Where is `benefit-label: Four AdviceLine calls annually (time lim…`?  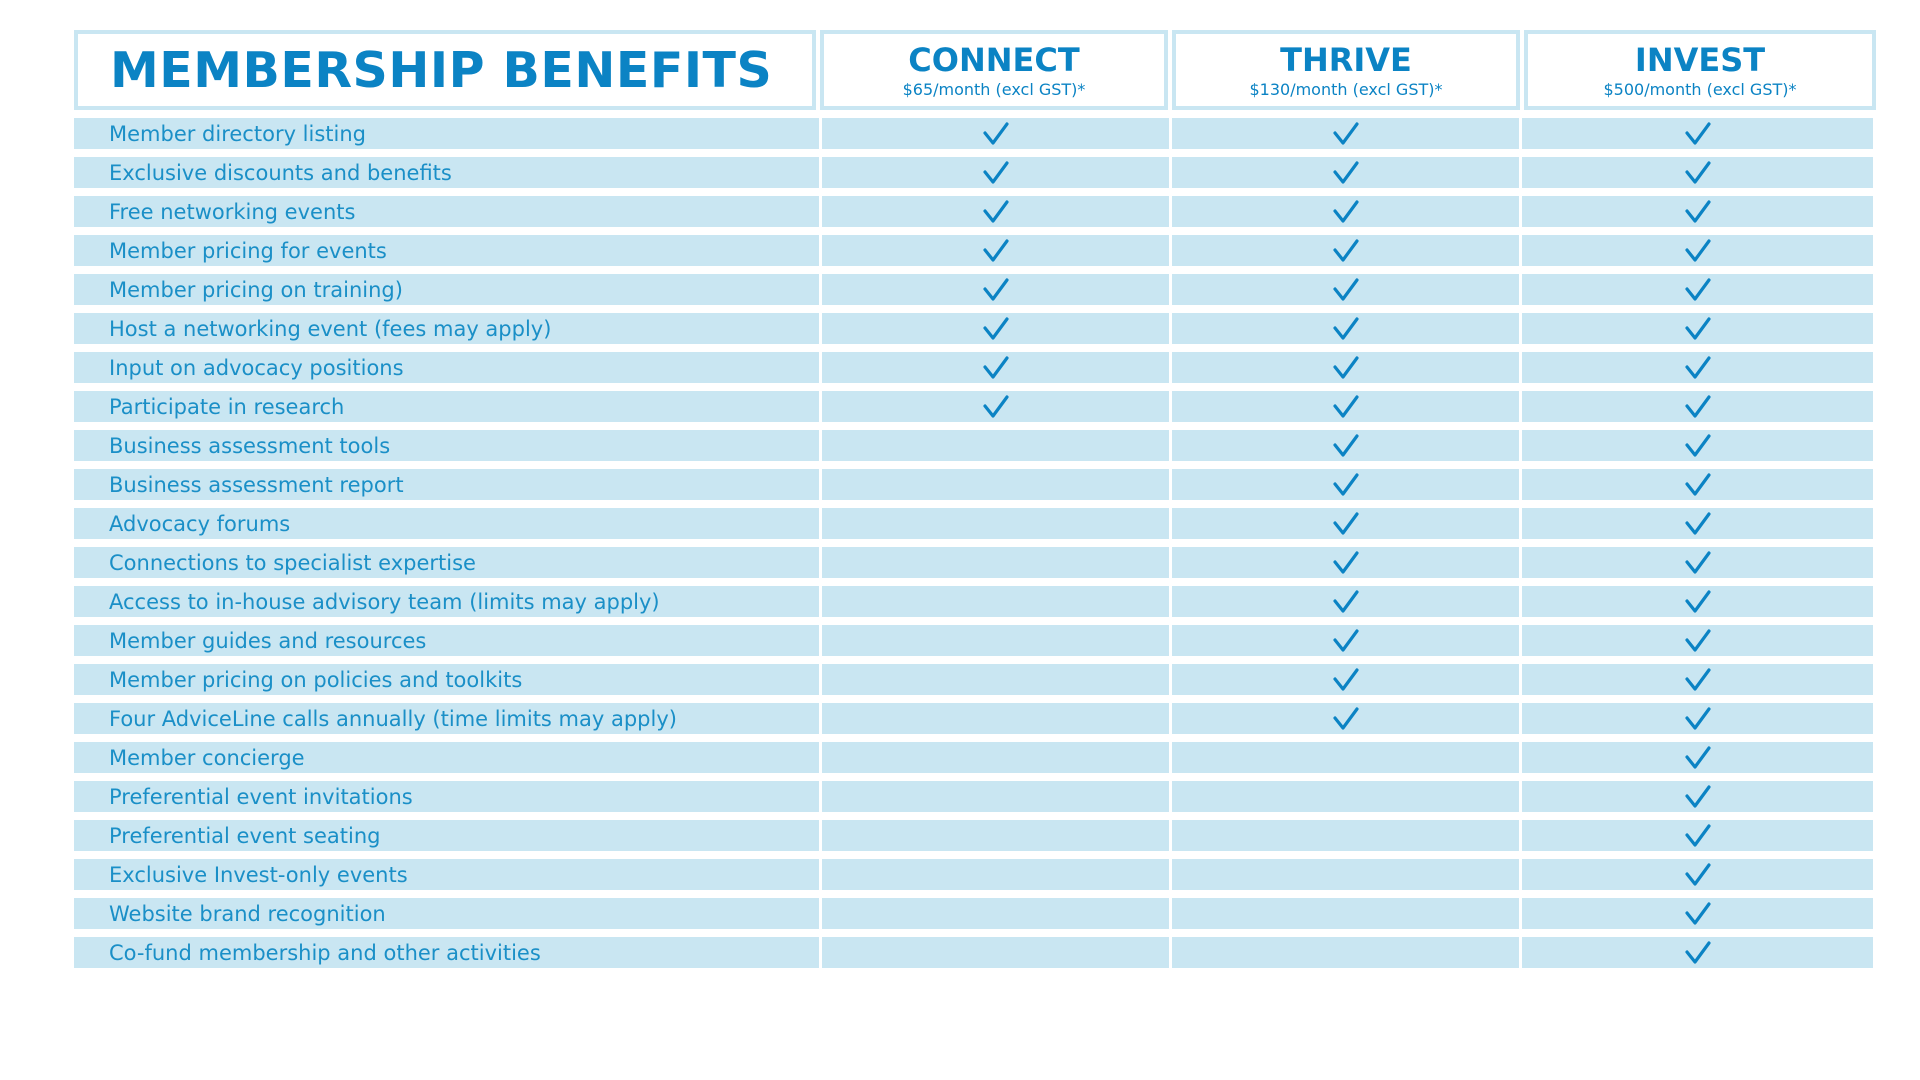 benefit-label: Four AdviceLine calls annually (time lim… is located at coordinates (446, 718).